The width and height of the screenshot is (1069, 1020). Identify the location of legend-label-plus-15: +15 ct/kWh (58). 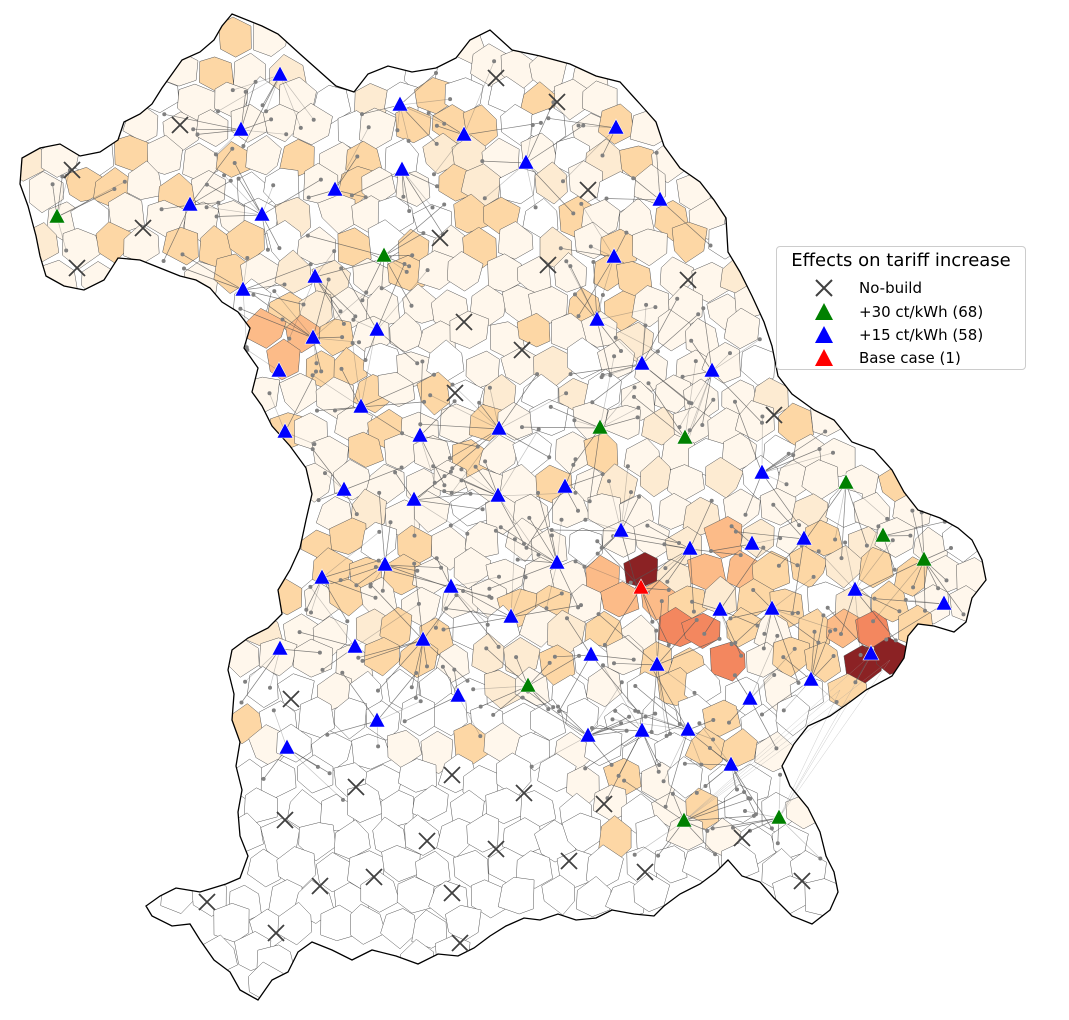
(921, 335).